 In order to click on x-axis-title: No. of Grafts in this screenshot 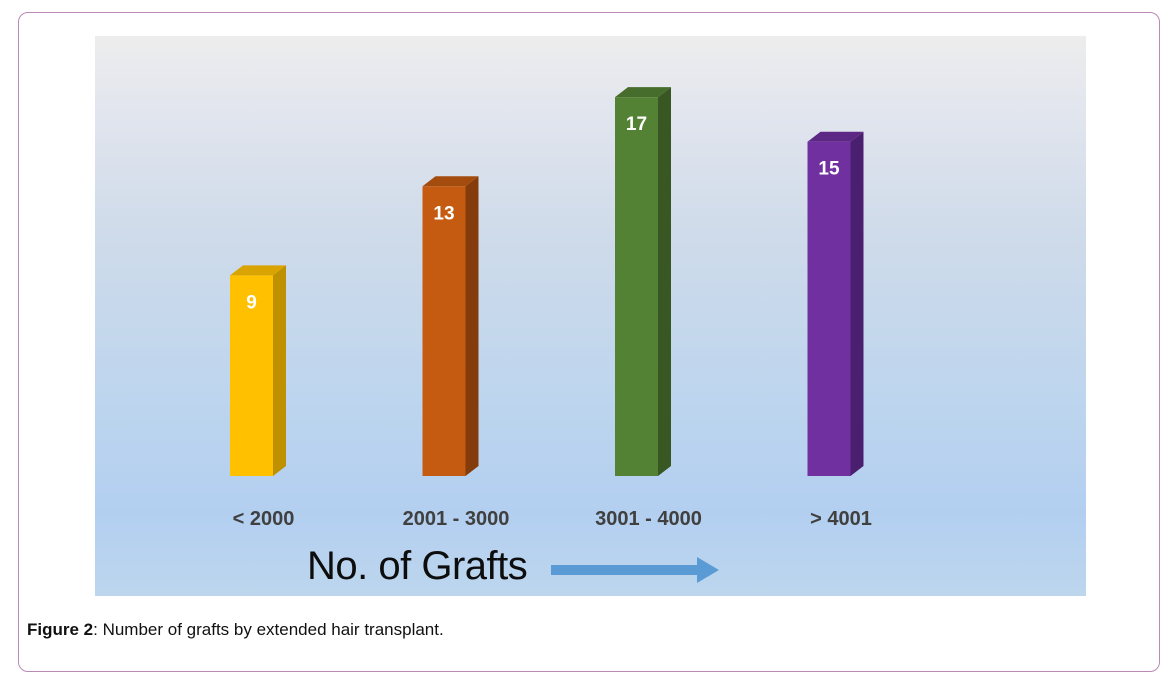, I will do `click(417, 566)`.